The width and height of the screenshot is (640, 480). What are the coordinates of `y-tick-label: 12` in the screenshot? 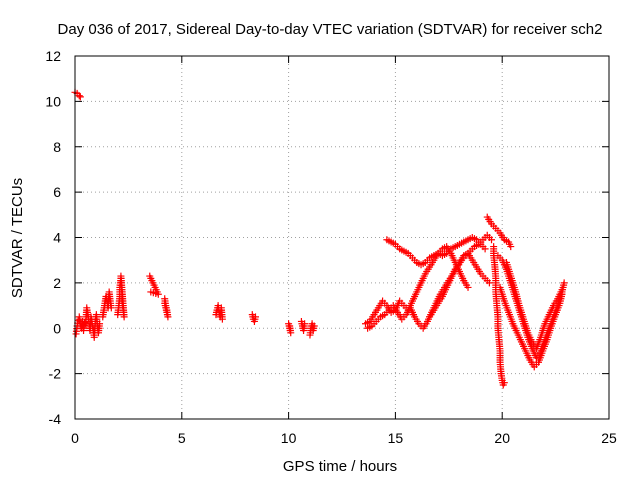 It's located at (53, 56).